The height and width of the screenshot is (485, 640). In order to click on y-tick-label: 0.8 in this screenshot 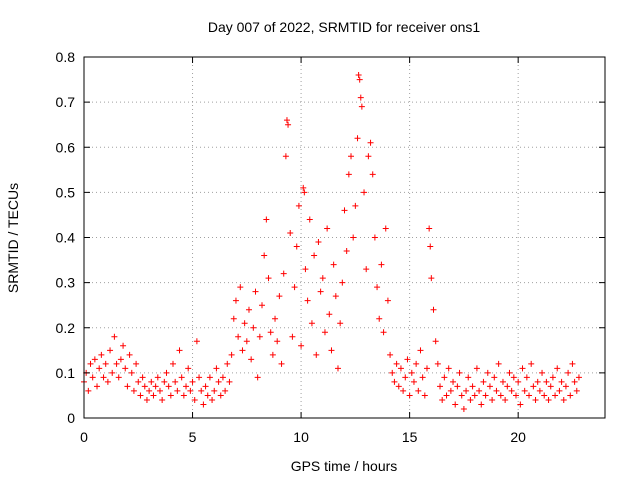, I will do `click(66, 57)`.